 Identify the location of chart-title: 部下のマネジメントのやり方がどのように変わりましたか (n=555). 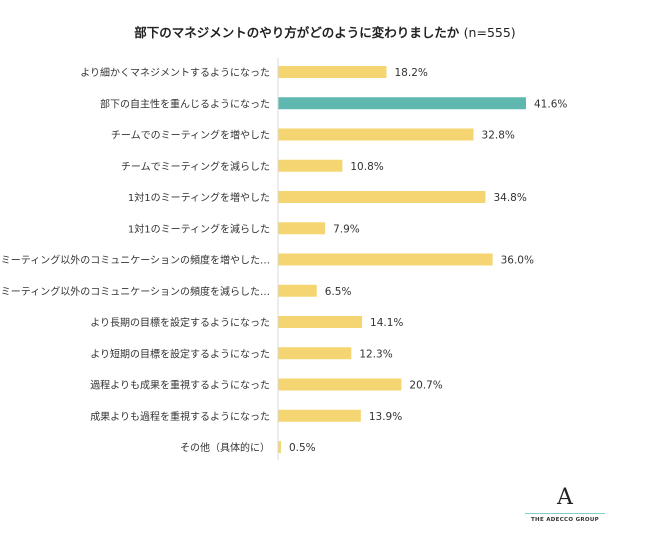
(325, 31).